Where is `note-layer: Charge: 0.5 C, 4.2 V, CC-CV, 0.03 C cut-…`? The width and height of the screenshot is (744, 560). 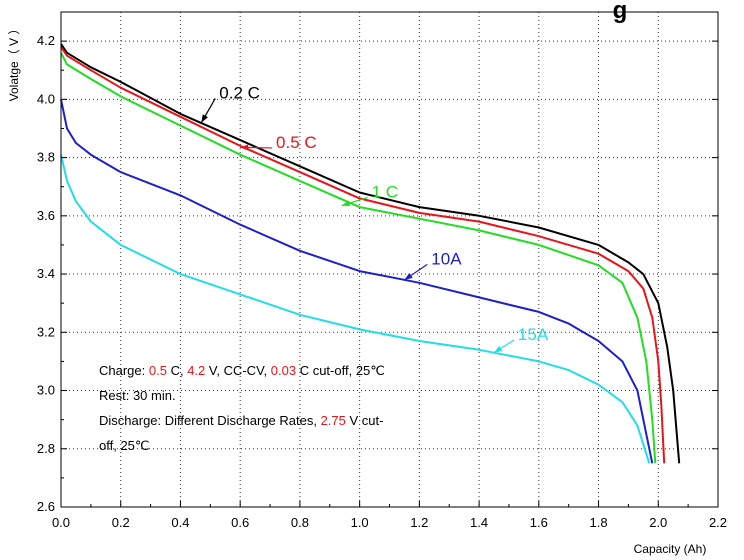 note-layer: Charge: 0.5 C, 4.2 V, CC-CV, 0.03 C cut-… is located at coordinates (242, 408).